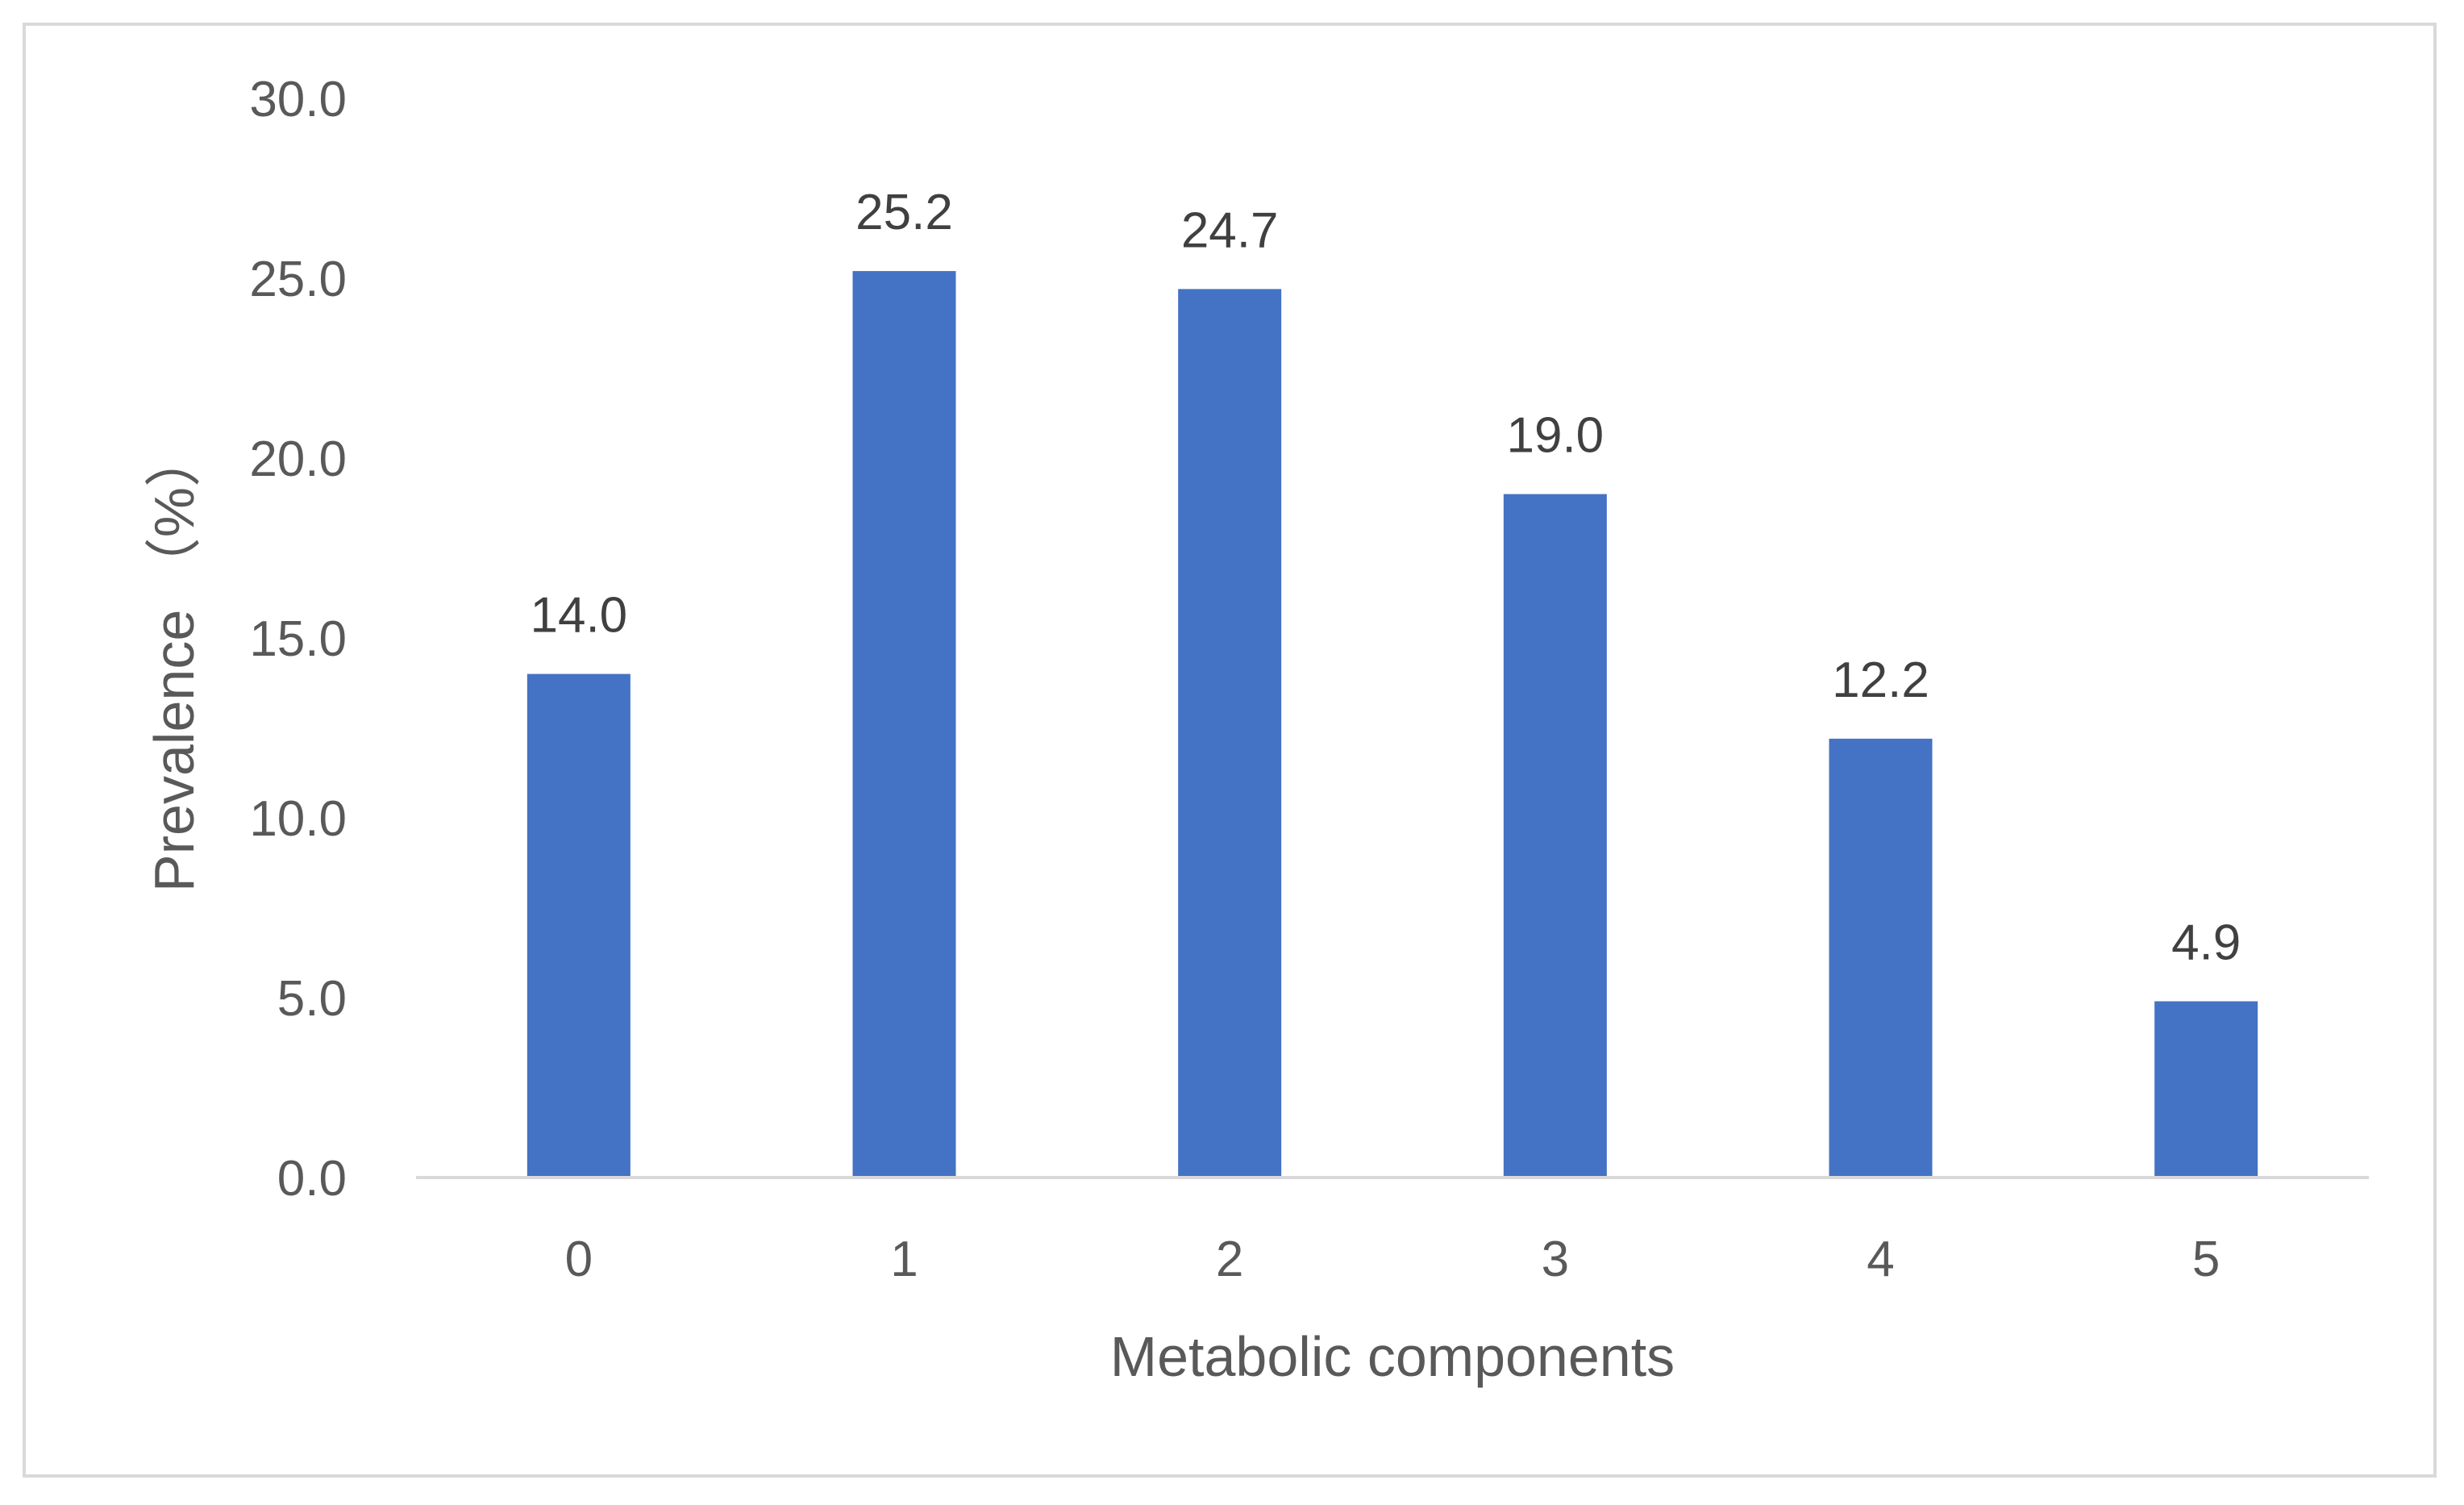  I want to click on y-axis-ticks: 0.0 5.0 10.0 15.0 20.0 25.0 30.0, so click(298, 639).